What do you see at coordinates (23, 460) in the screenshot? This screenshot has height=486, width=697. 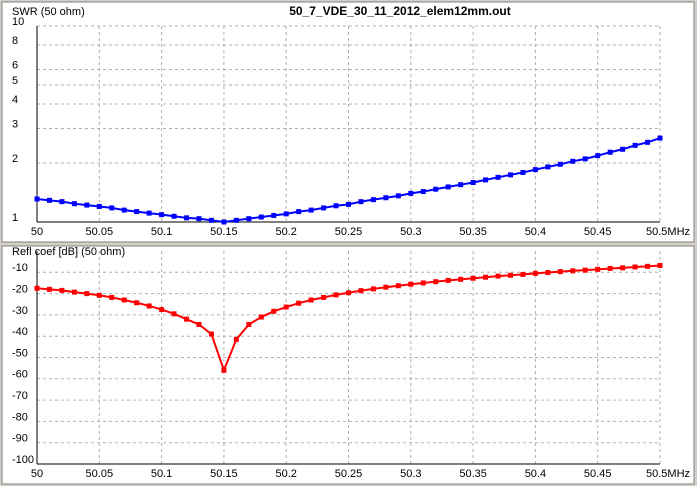 I see `y-tick-label: -100` at bounding box center [23, 460].